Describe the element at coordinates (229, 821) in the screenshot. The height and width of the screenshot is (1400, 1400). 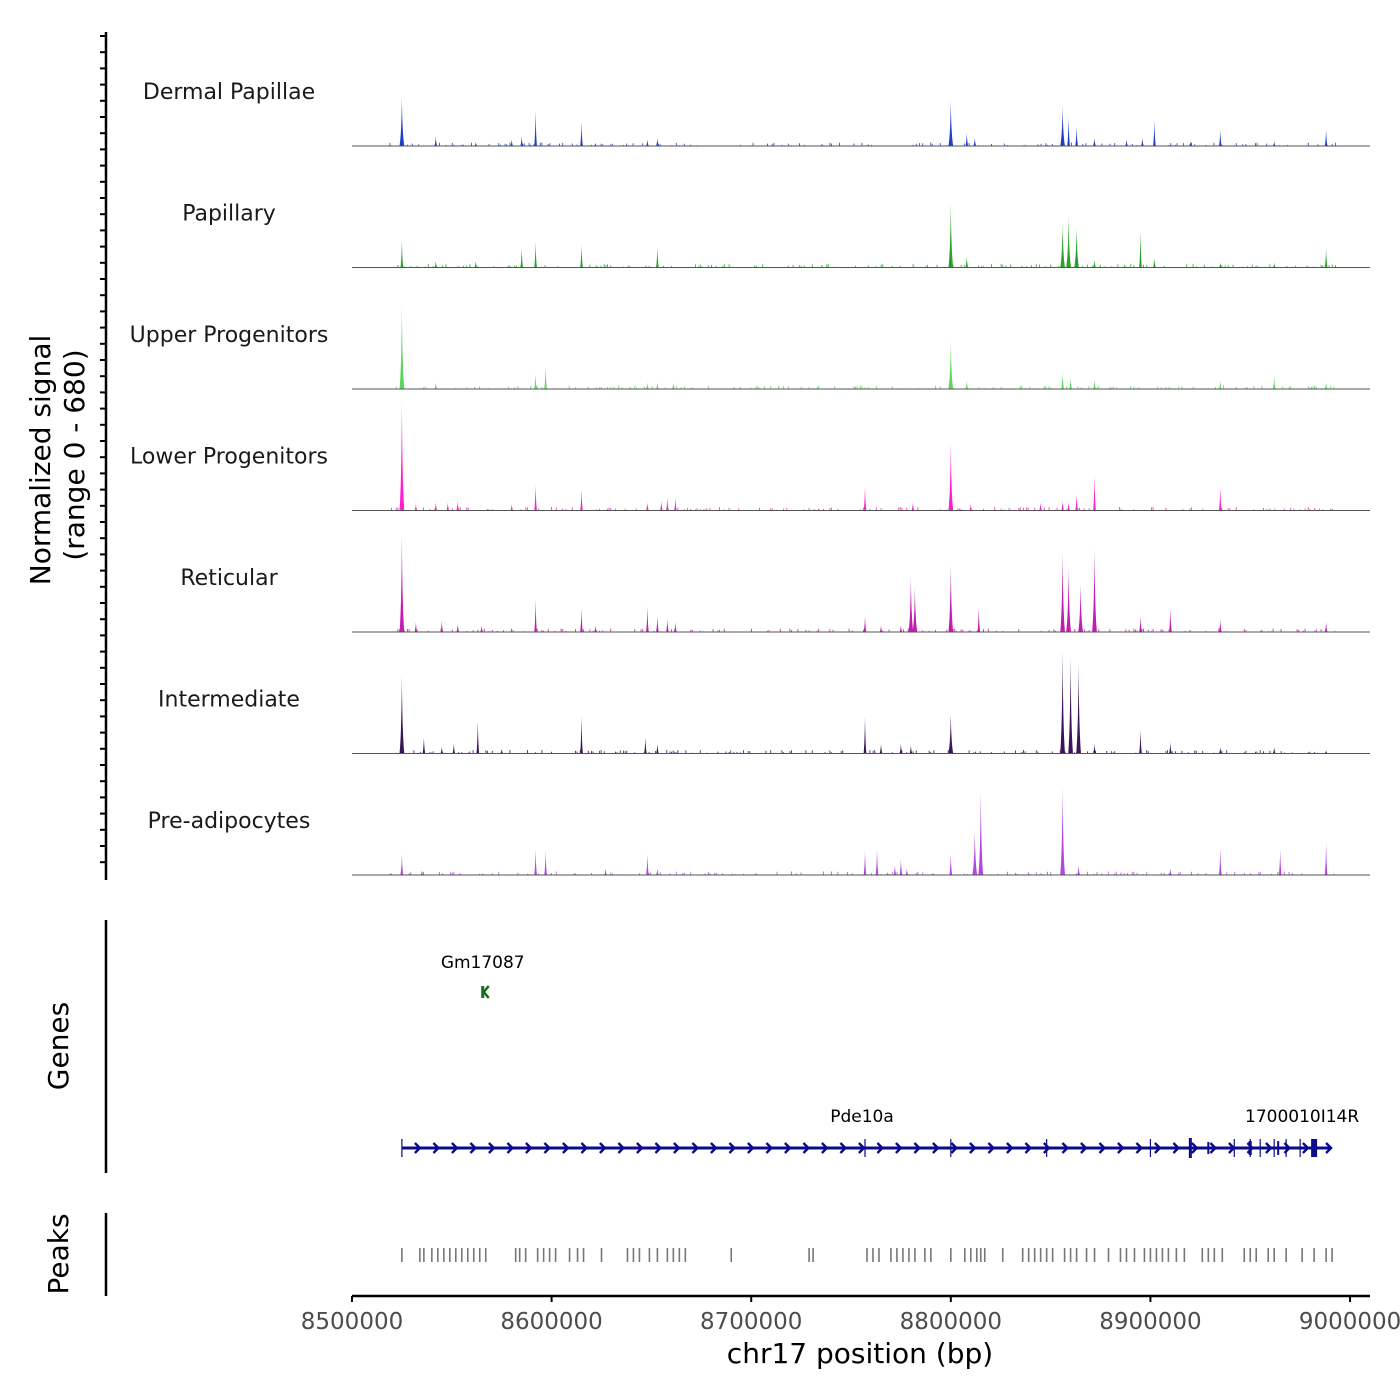
I see `track-label: Pre-adipocytes` at that location.